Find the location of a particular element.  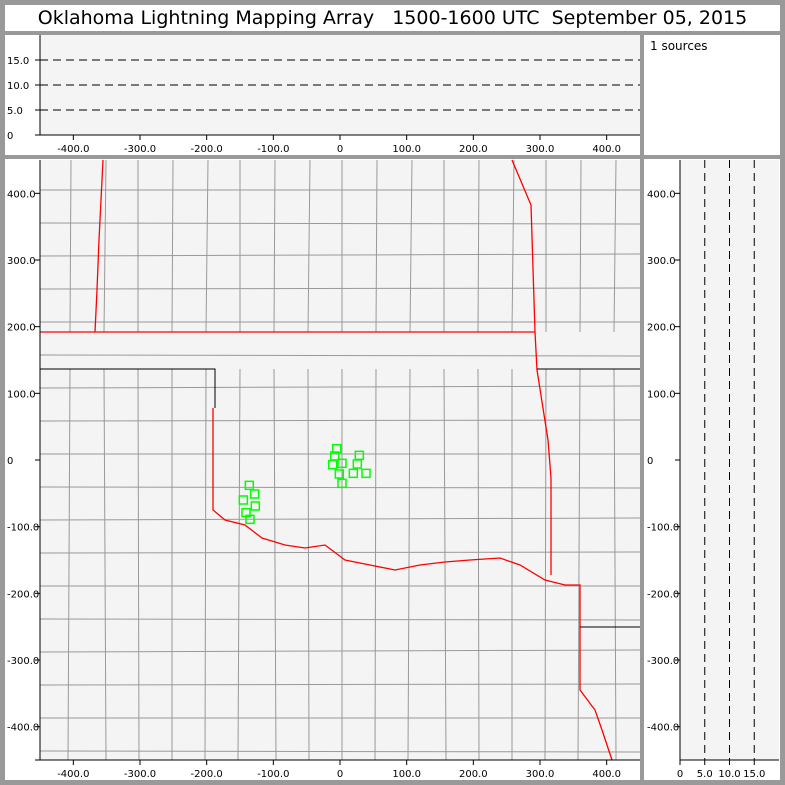

top-y-tick-label: 0 is located at coordinates (10, 136).